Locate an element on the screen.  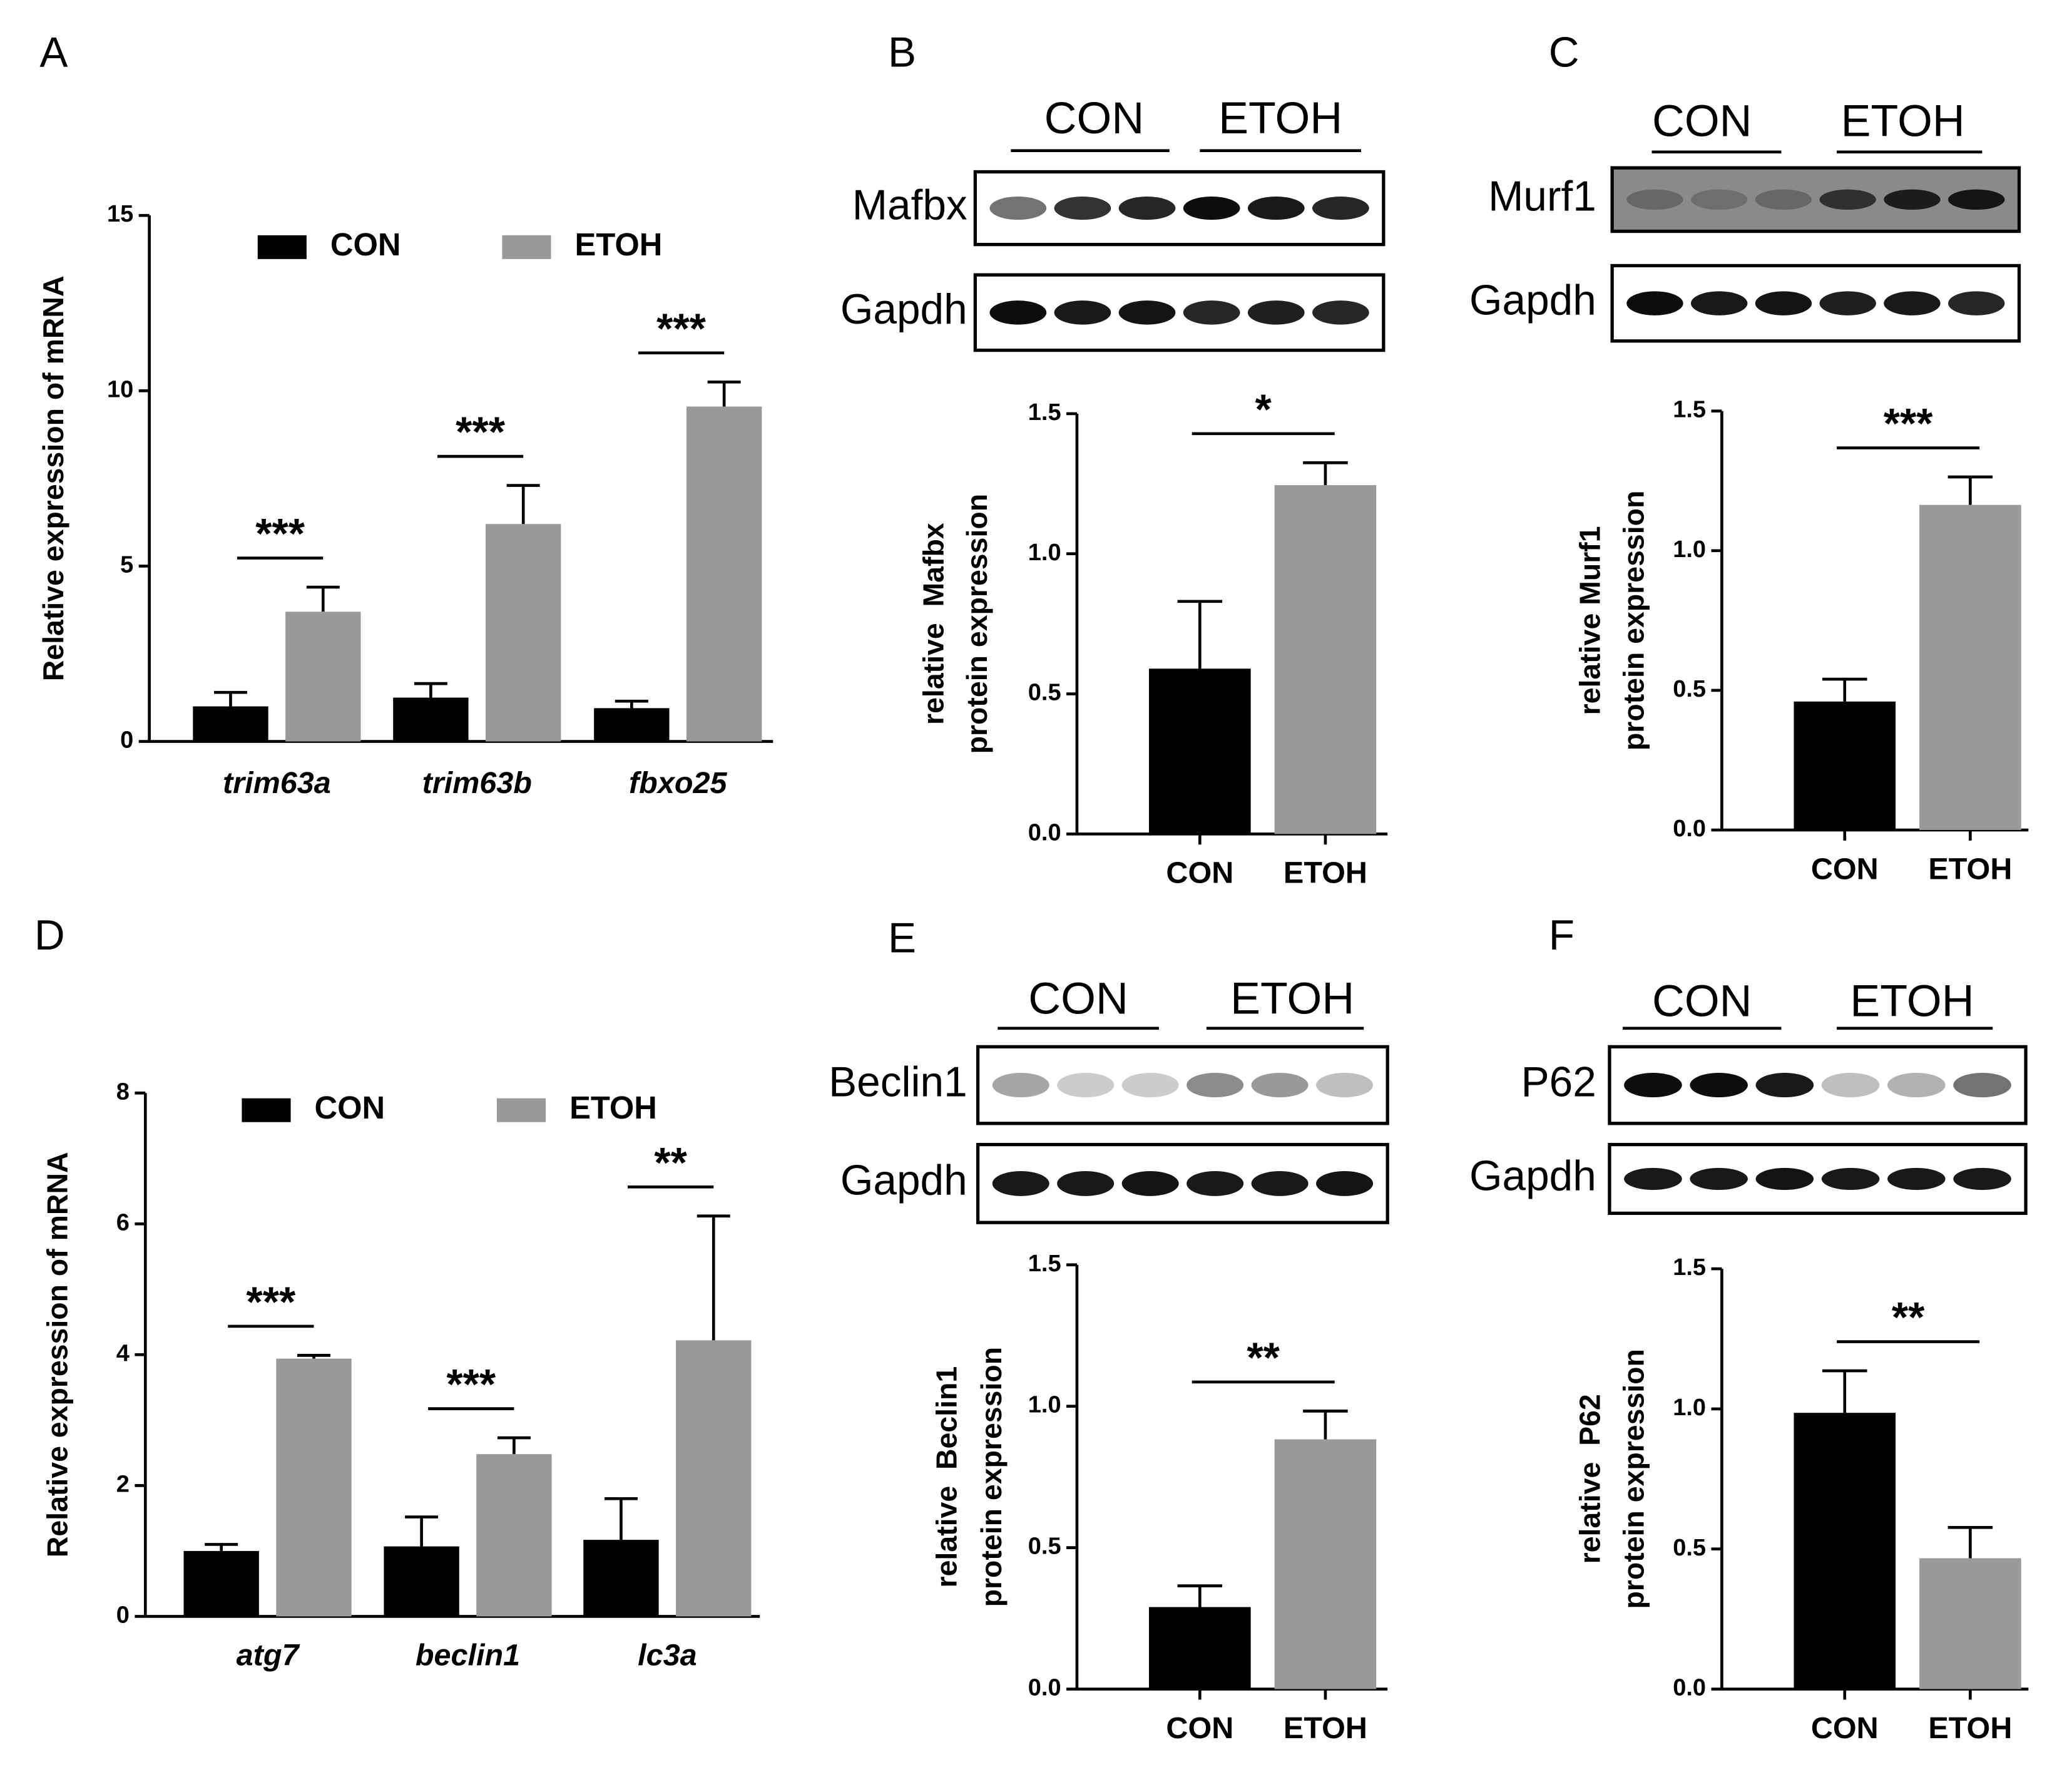
x-tick-label: beclin1 is located at coordinates (468, 1656).